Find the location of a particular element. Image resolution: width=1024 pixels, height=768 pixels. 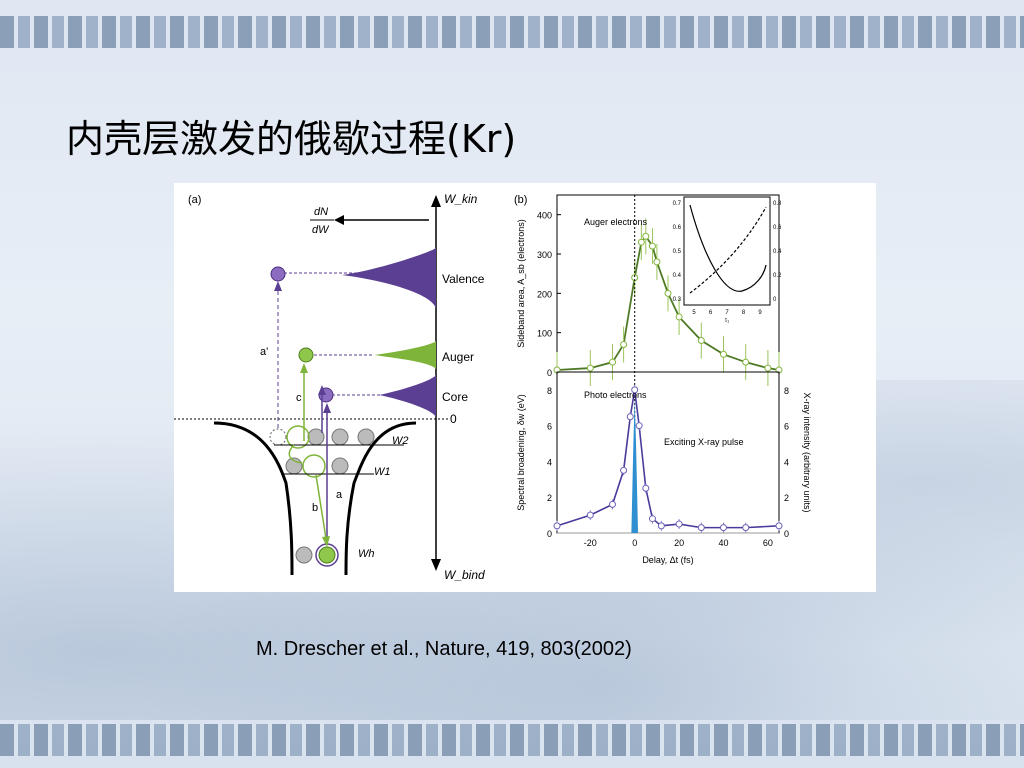

arrow-b-line is located at coordinates (321, 510).